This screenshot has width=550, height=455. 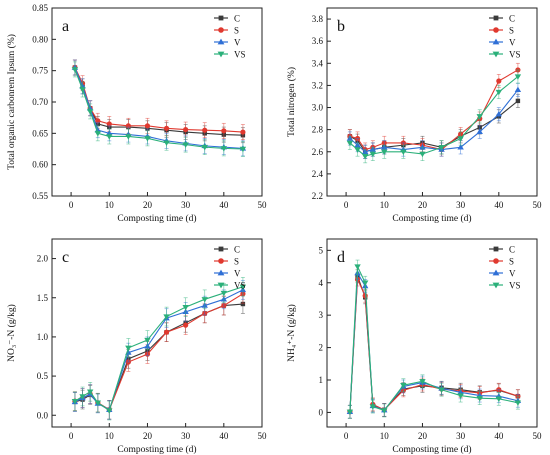 What do you see at coordinates (11, 102) in the screenshot?
I see `y-axis-label: Total organic carbonrem Ipsum (%)` at bounding box center [11, 102].